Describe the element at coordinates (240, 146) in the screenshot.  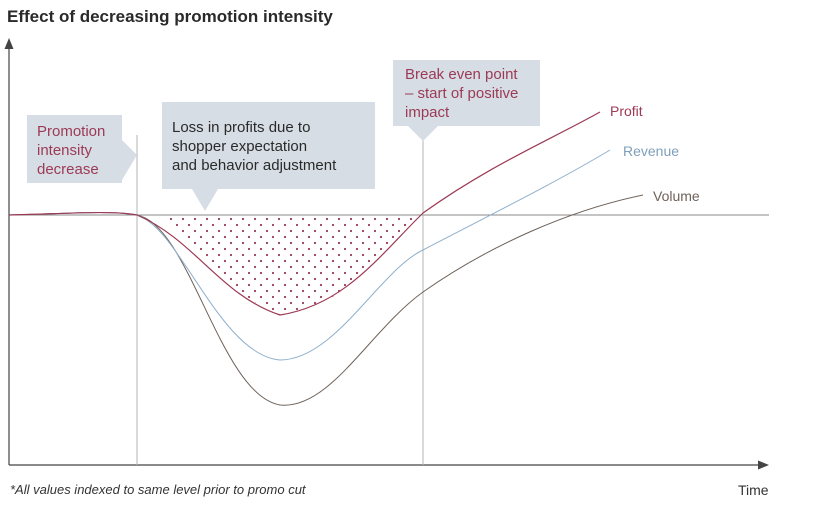
I see `loss-callout-line-2: shopper expectation` at that location.